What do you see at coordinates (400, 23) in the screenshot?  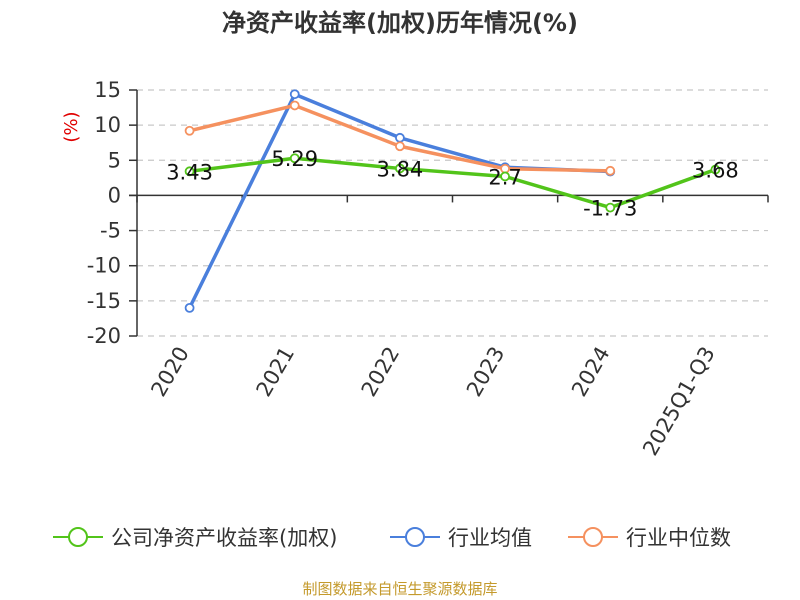 I see `chart-title: 净资产收益率(加权)历年情况(%)` at bounding box center [400, 23].